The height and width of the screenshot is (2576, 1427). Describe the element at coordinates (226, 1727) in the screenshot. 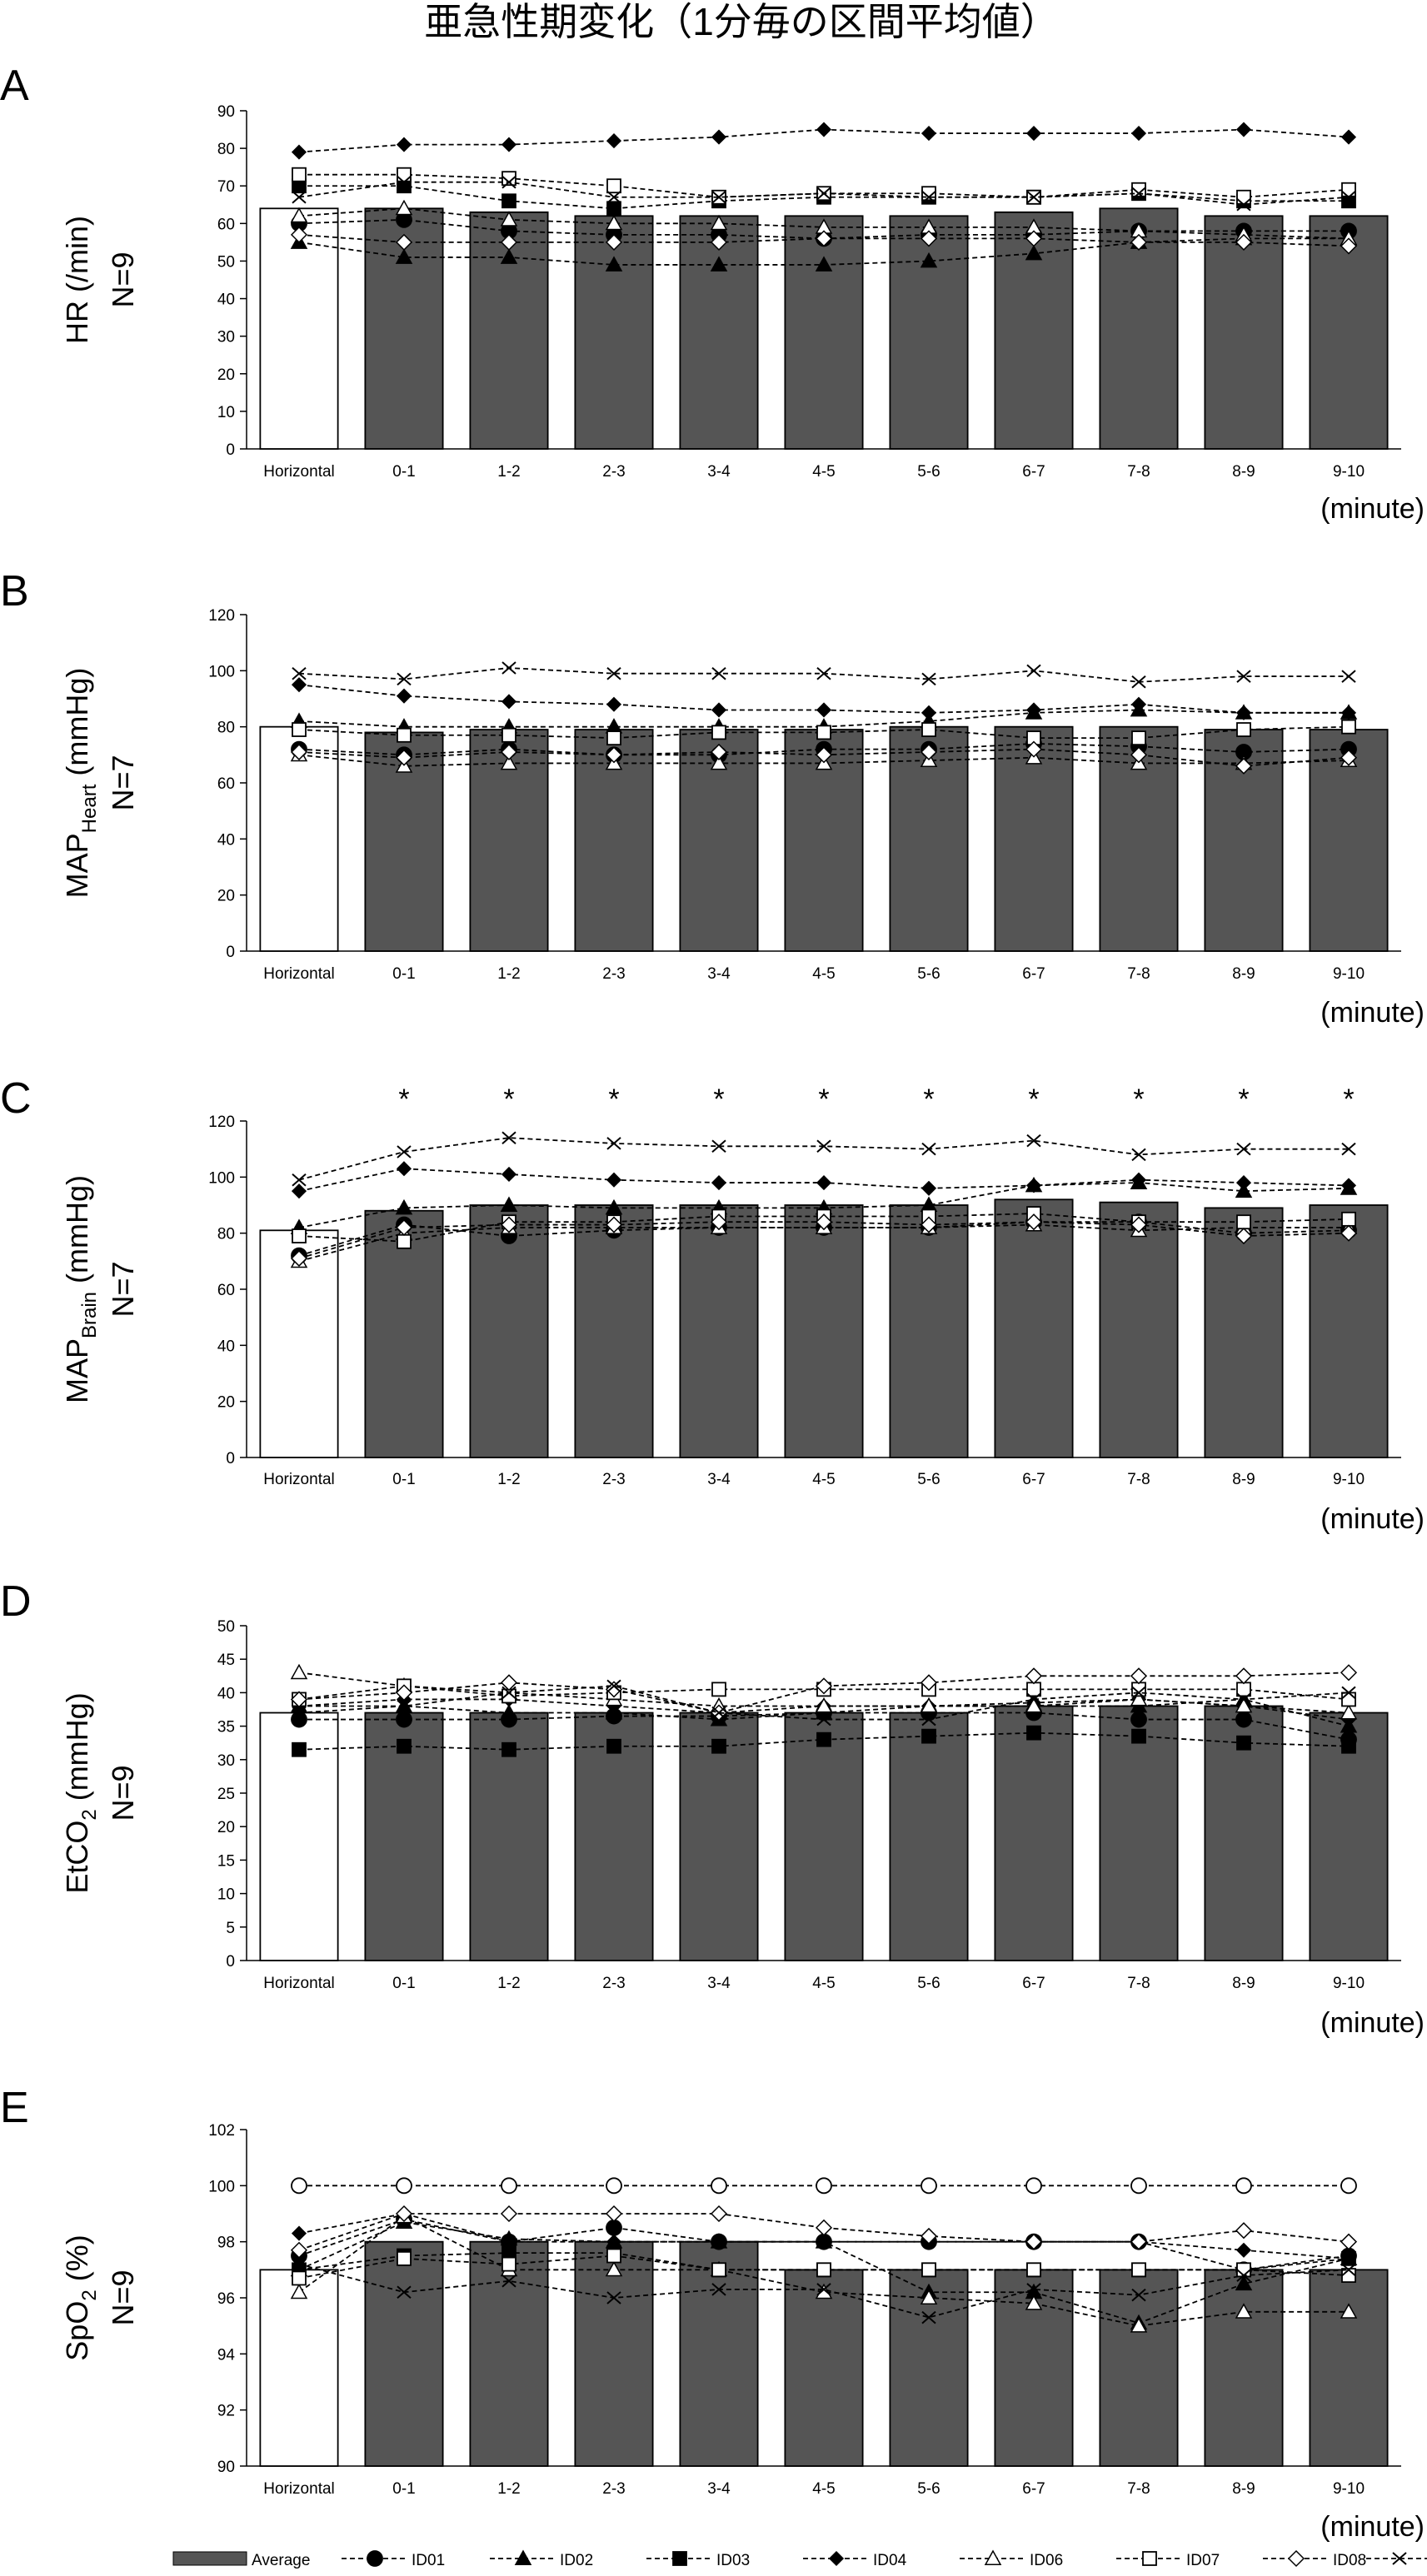

I see `y-tick-label: 35` at that location.